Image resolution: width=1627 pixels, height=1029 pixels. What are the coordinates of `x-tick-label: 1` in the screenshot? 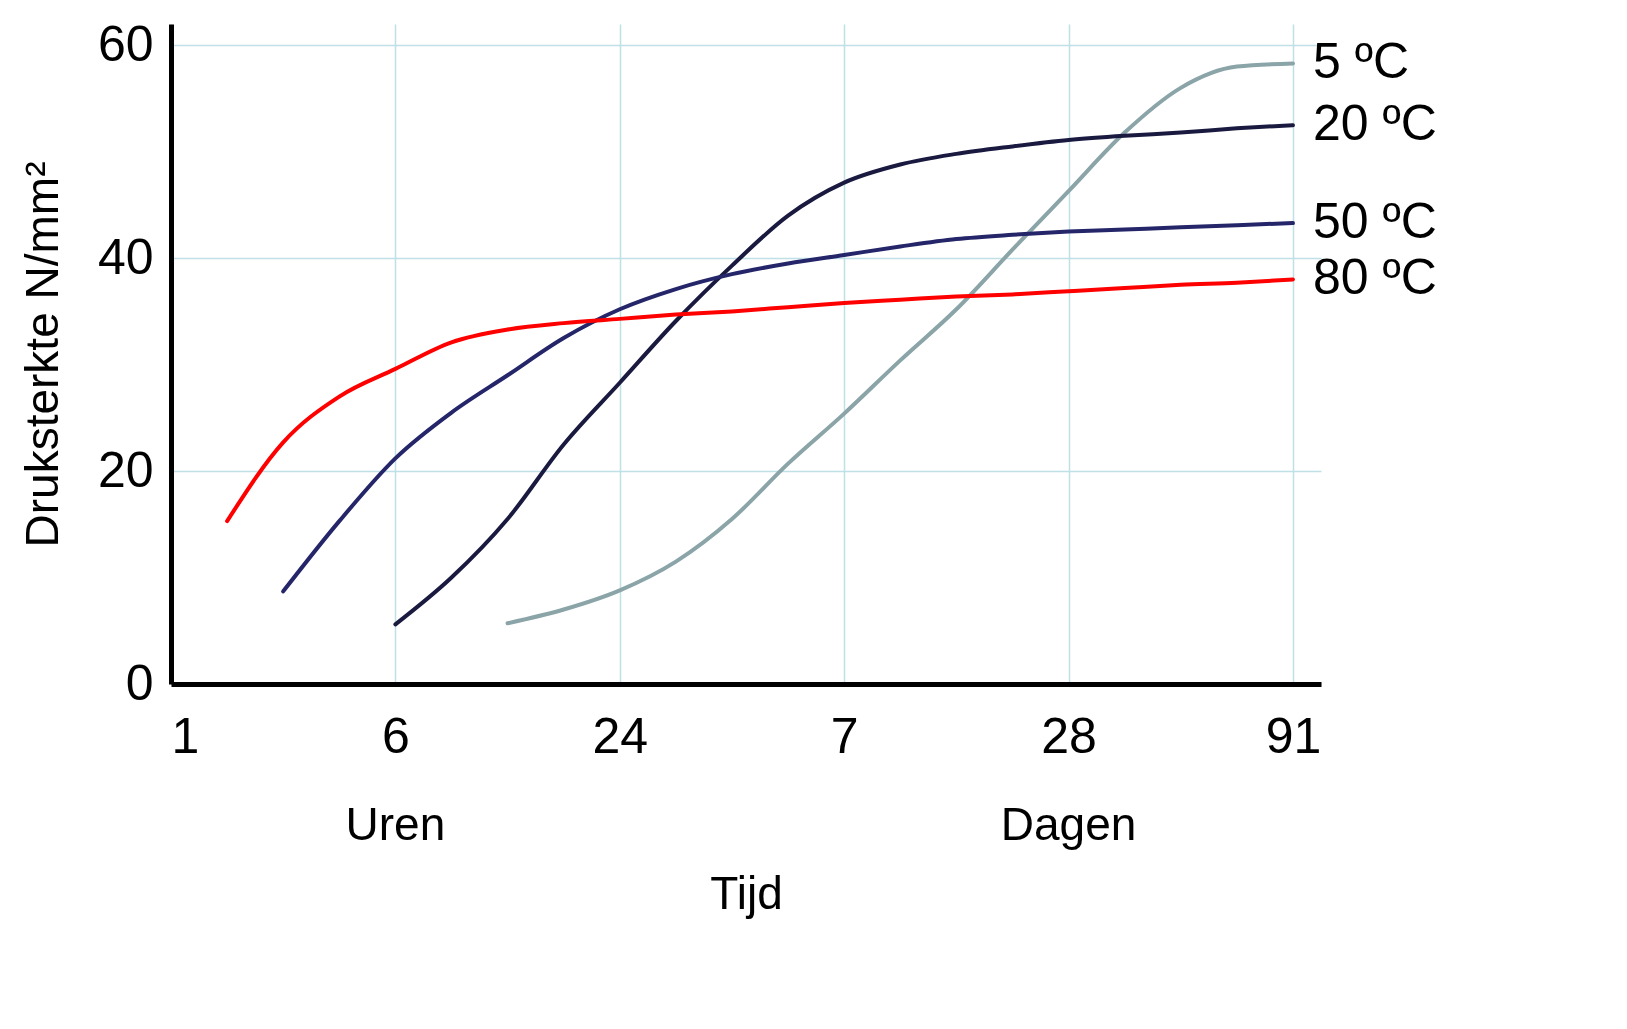 It's located at (185, 735).